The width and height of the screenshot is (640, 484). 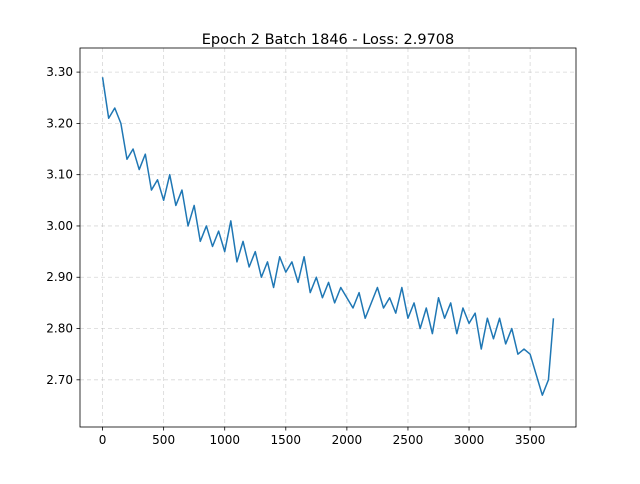 I want to click on x-tick-label: 2500, so click(x=408, y=440).